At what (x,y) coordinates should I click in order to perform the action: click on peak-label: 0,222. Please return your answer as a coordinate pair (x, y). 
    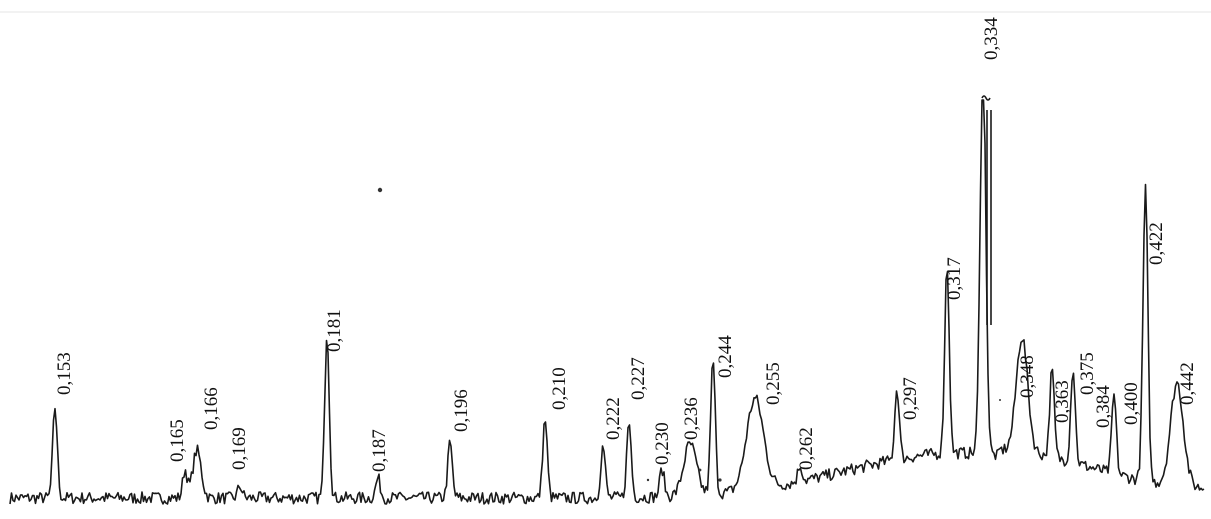
    Looking at the image, I should click on (613, 418).